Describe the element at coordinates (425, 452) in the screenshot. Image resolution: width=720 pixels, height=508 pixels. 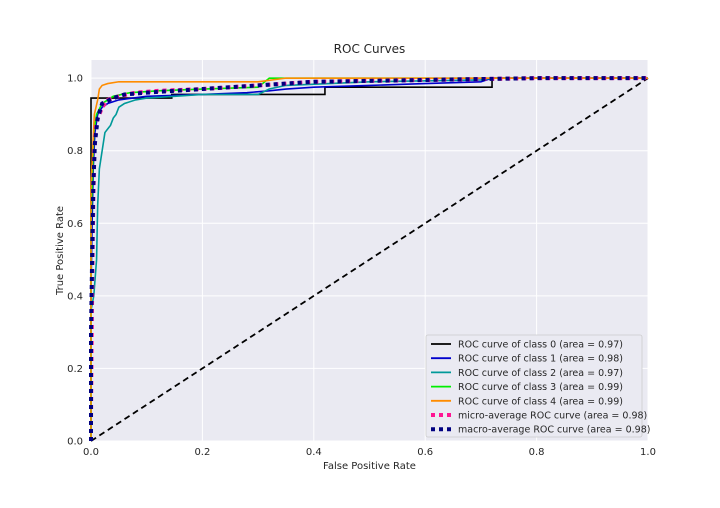
I see `x-tick-label: 0.6` at that location.